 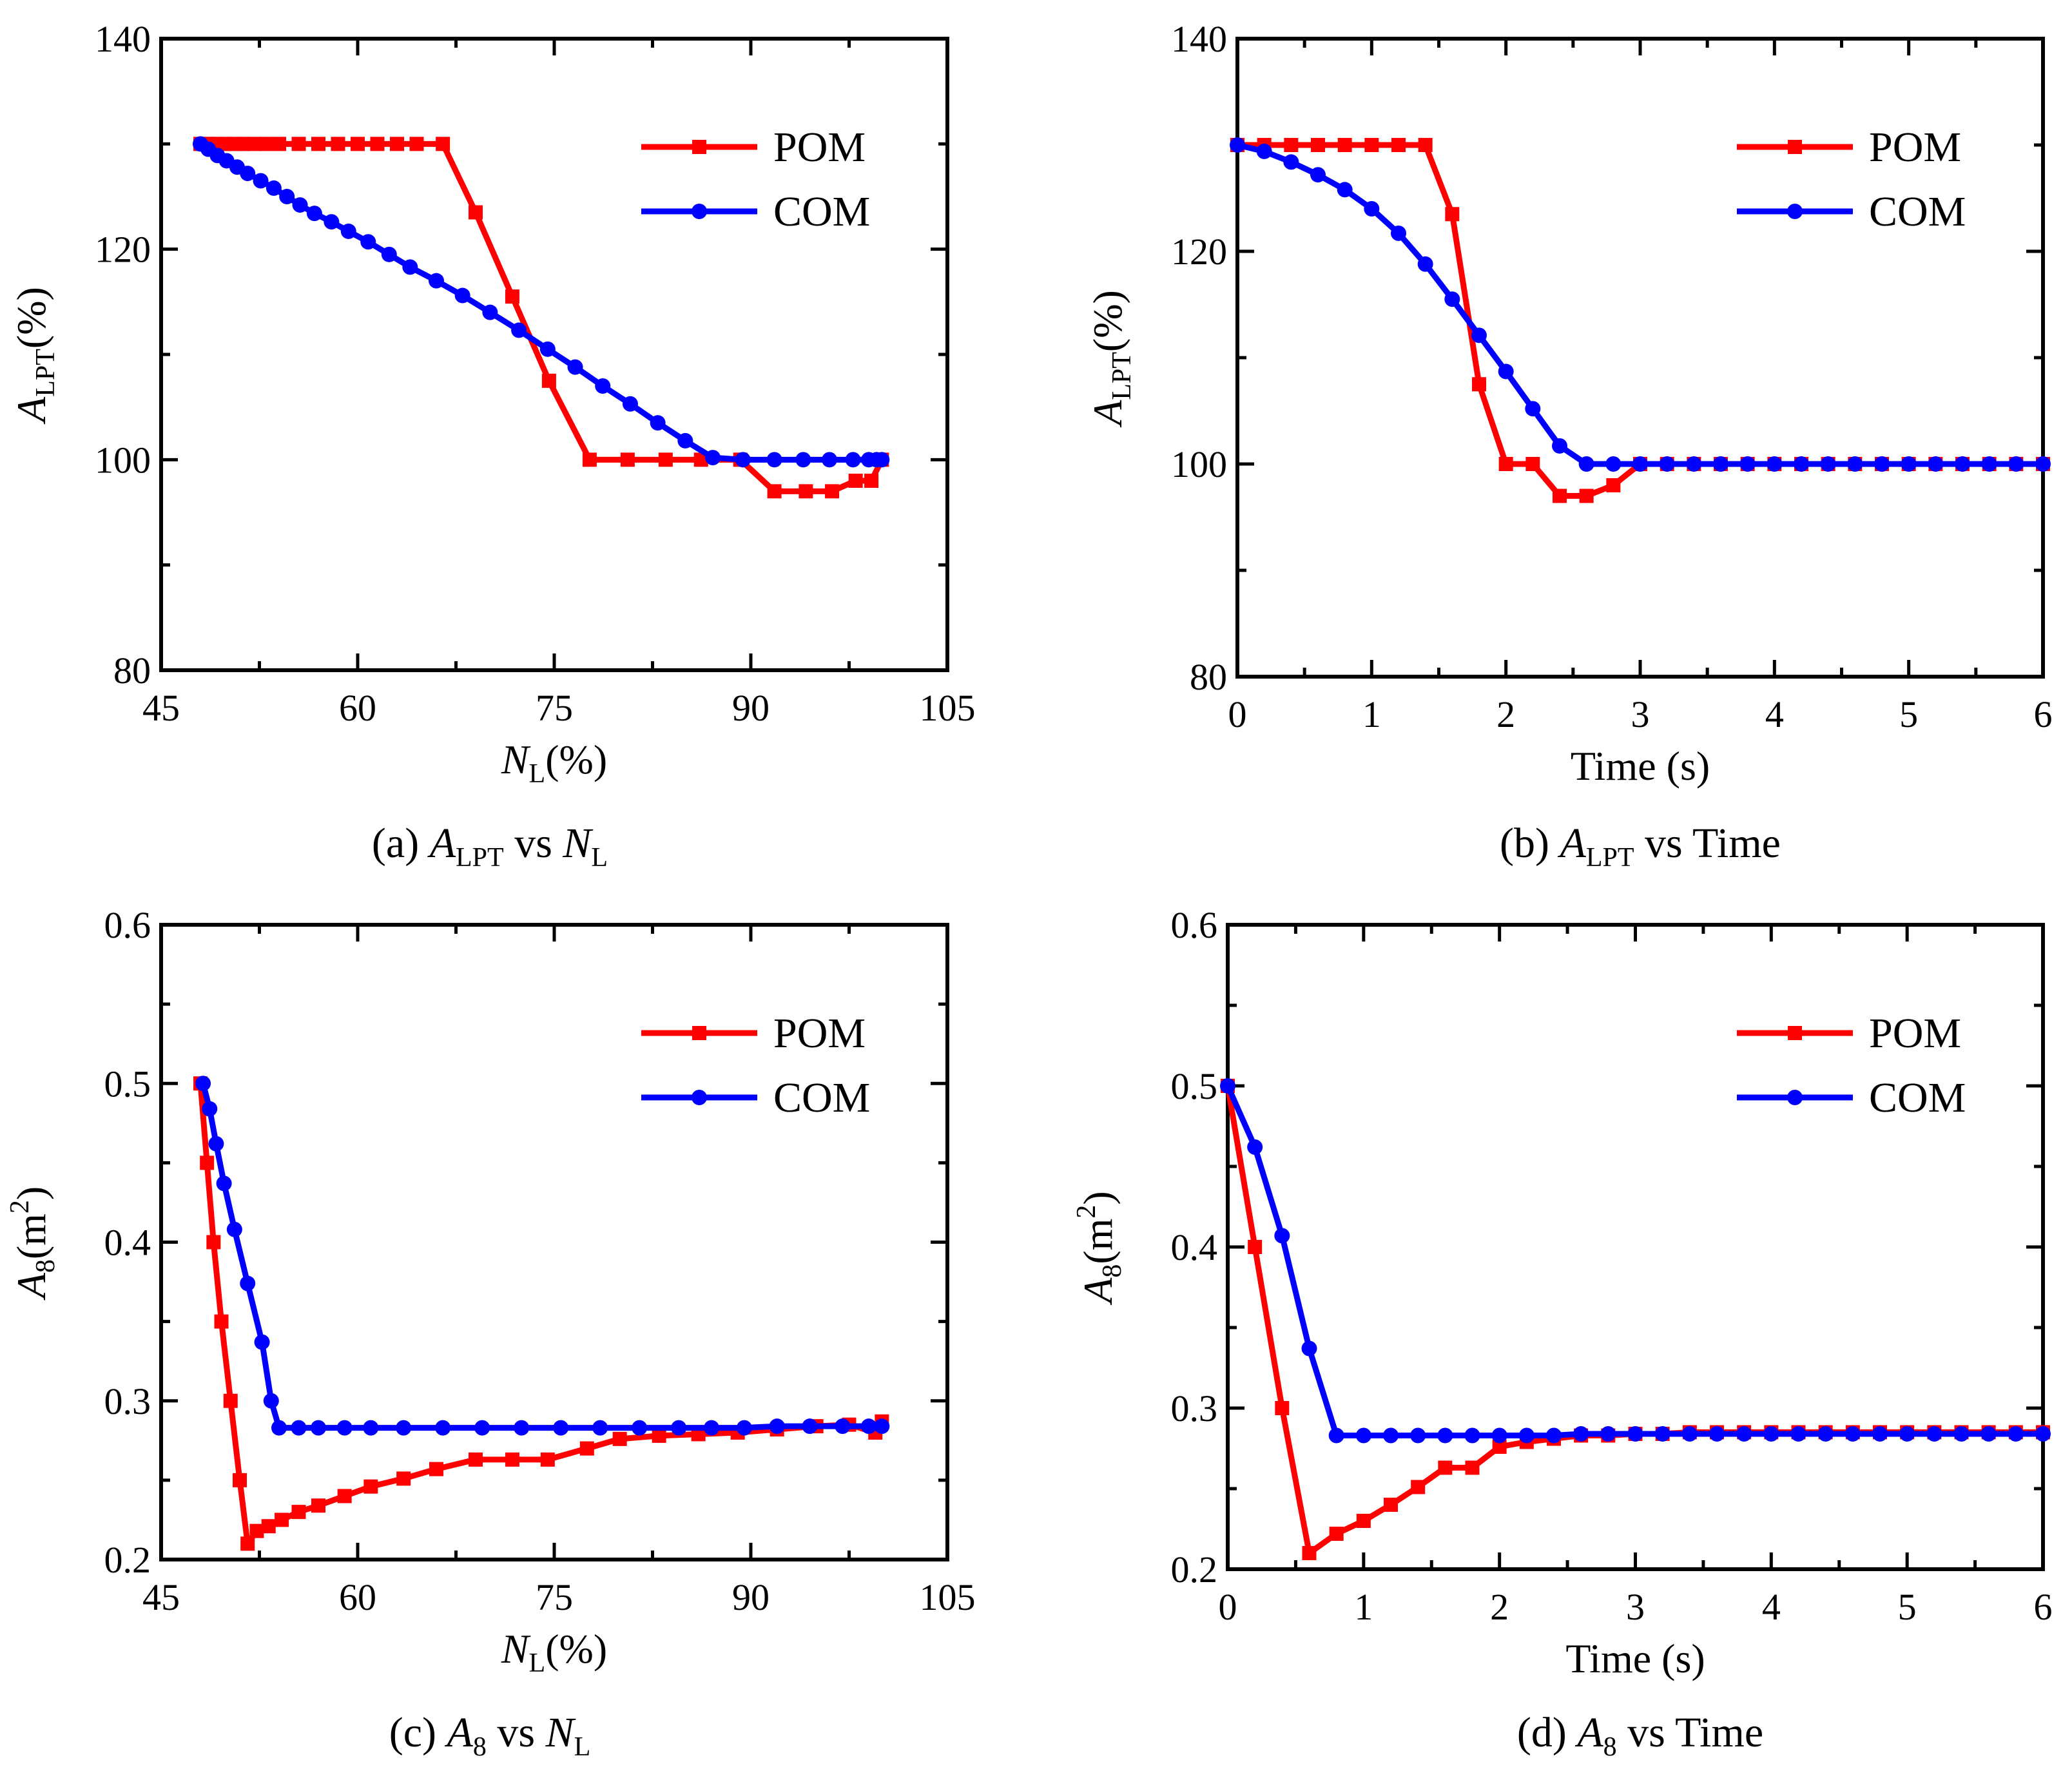 I want to click on x-tick-label: 60, so click(x=357, y=1597).